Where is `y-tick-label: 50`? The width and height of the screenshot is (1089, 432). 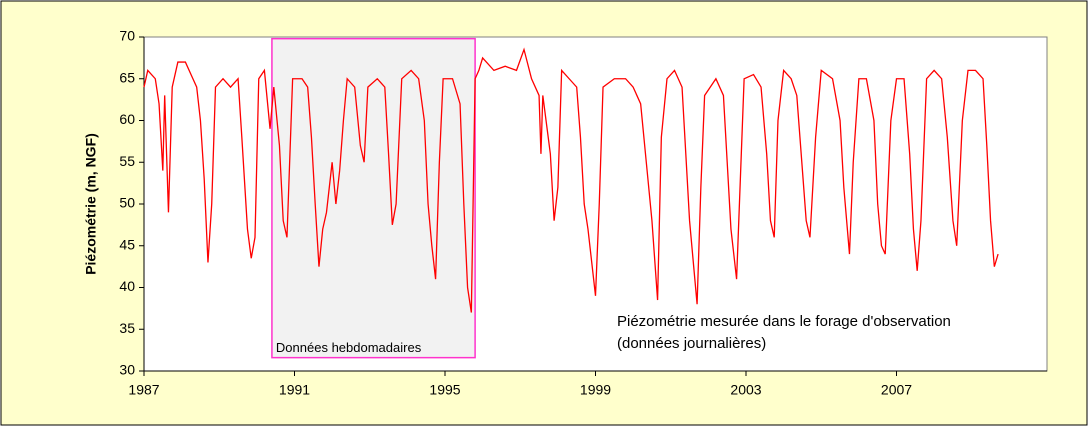 y-tick-label: 50 is located at coordinates (127, 203).